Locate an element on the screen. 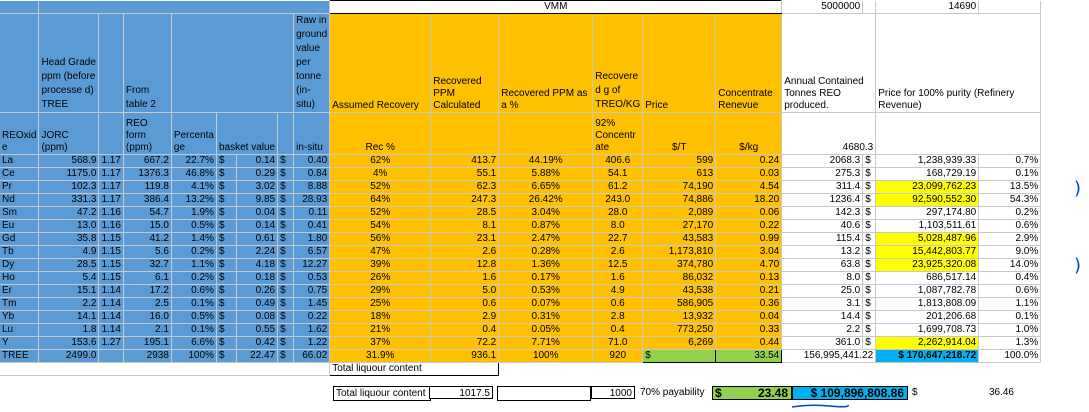 The width and height of the screenshot is (1089, 412). cell-pct: 0.5% is located at coordinates (194, 226).